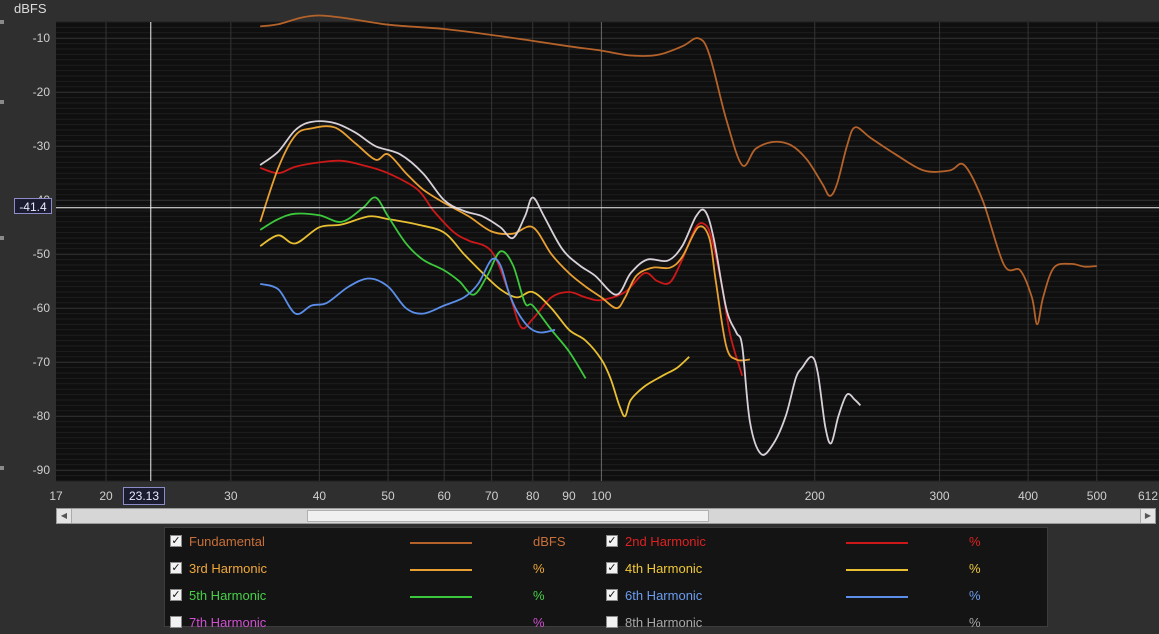 The image size is (1159, 634). I want to click on legend-checkbox-fundamental: ✓, so click(176, 541).